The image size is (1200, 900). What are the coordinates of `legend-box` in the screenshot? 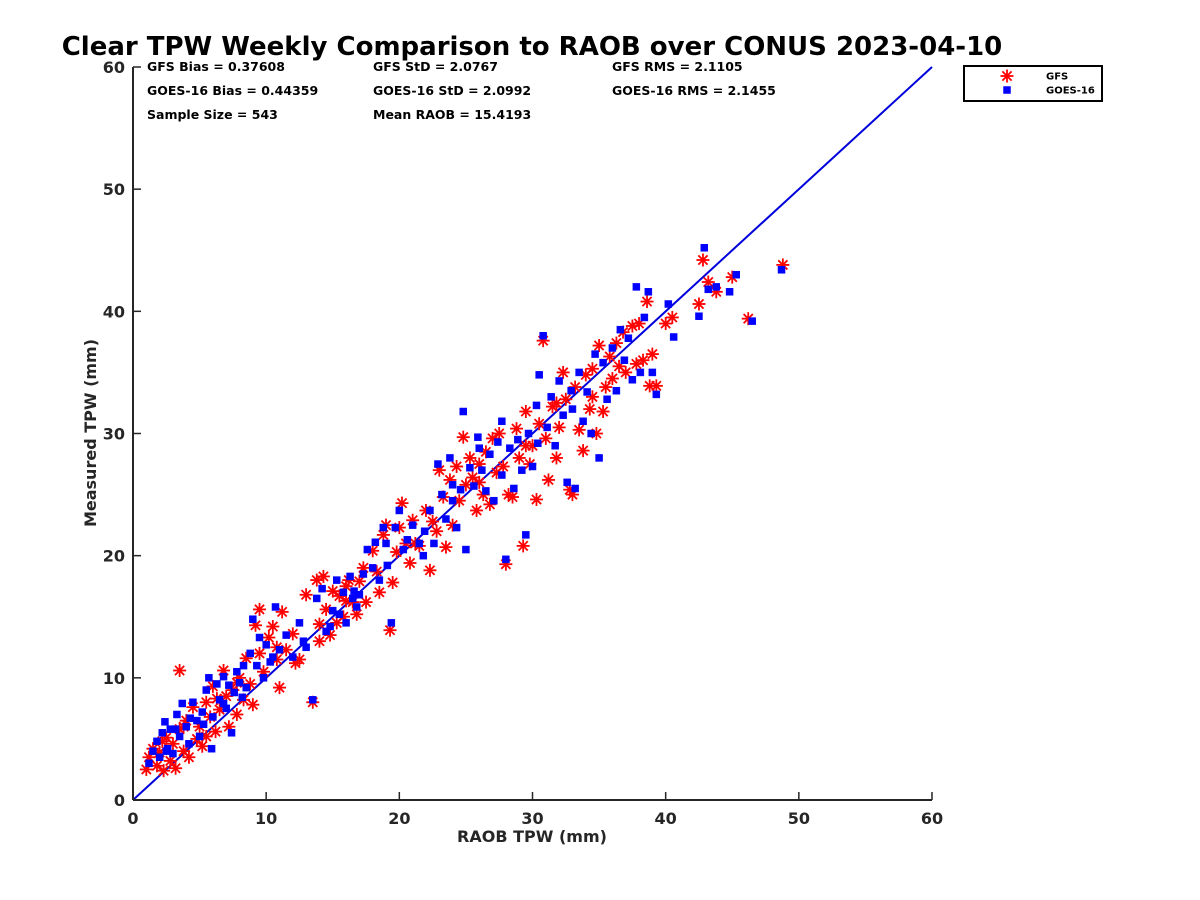 It's located at (1033, 83).